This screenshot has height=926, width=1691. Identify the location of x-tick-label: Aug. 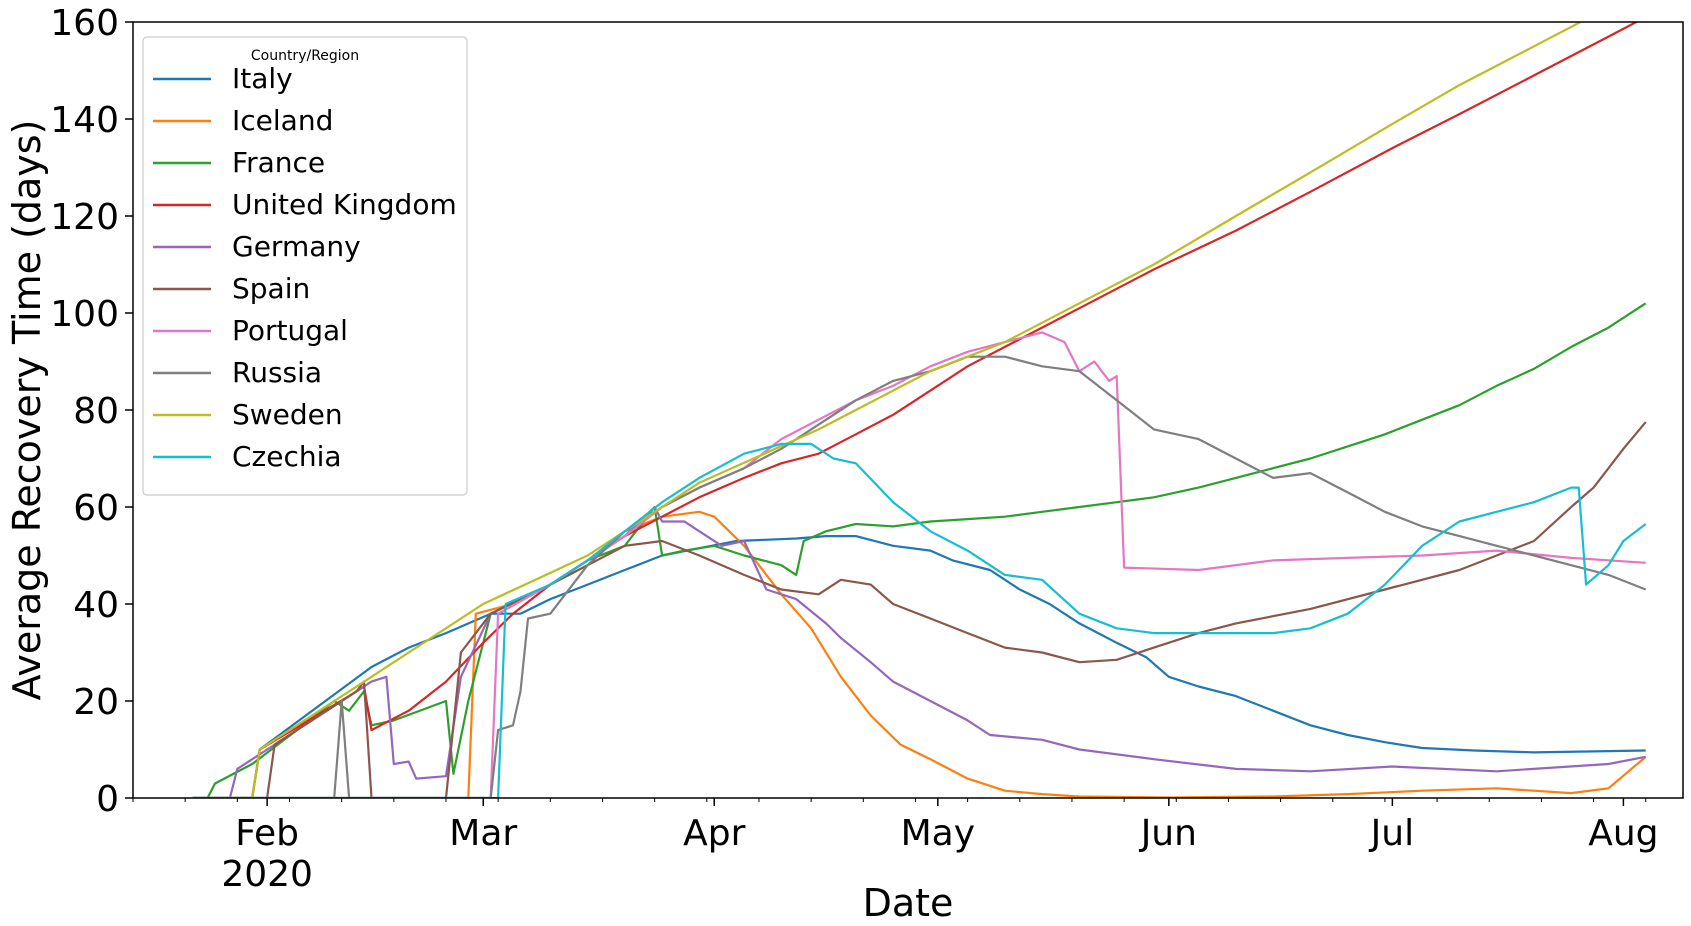
(1623, 833).